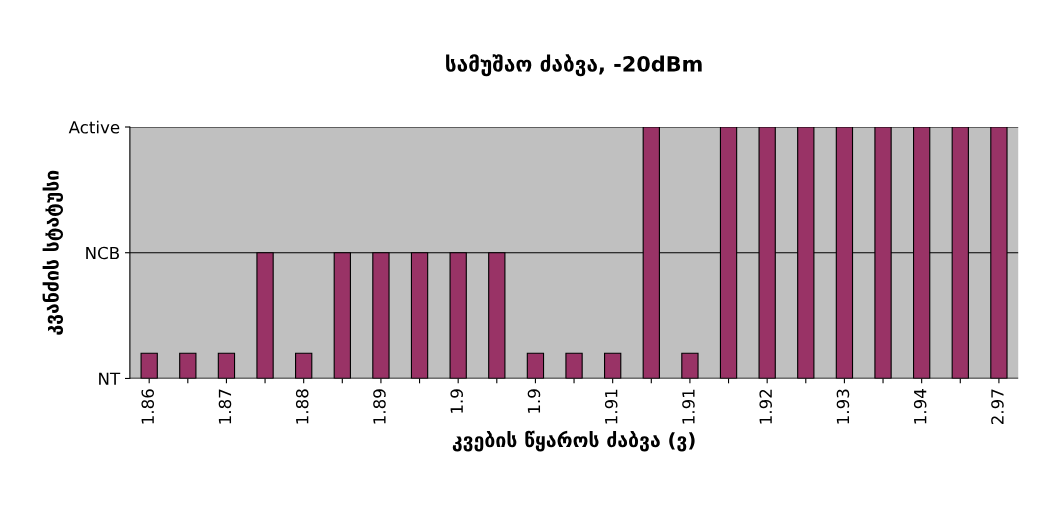  Describe the element at coordinates (148, 406) in the screenshot. I see `x-tick-label: 1.86` at that location.